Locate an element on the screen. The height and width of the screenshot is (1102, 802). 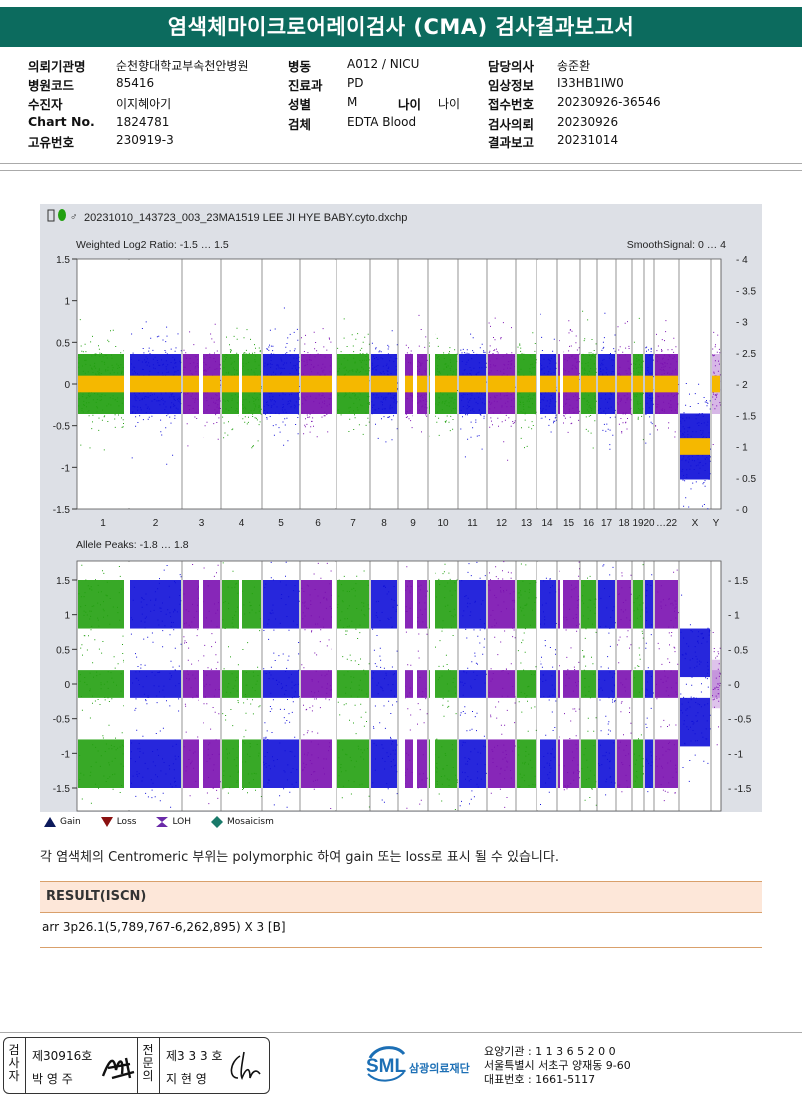
info-col3-label-0: 담당의사 is located at coordinates (511, 66).